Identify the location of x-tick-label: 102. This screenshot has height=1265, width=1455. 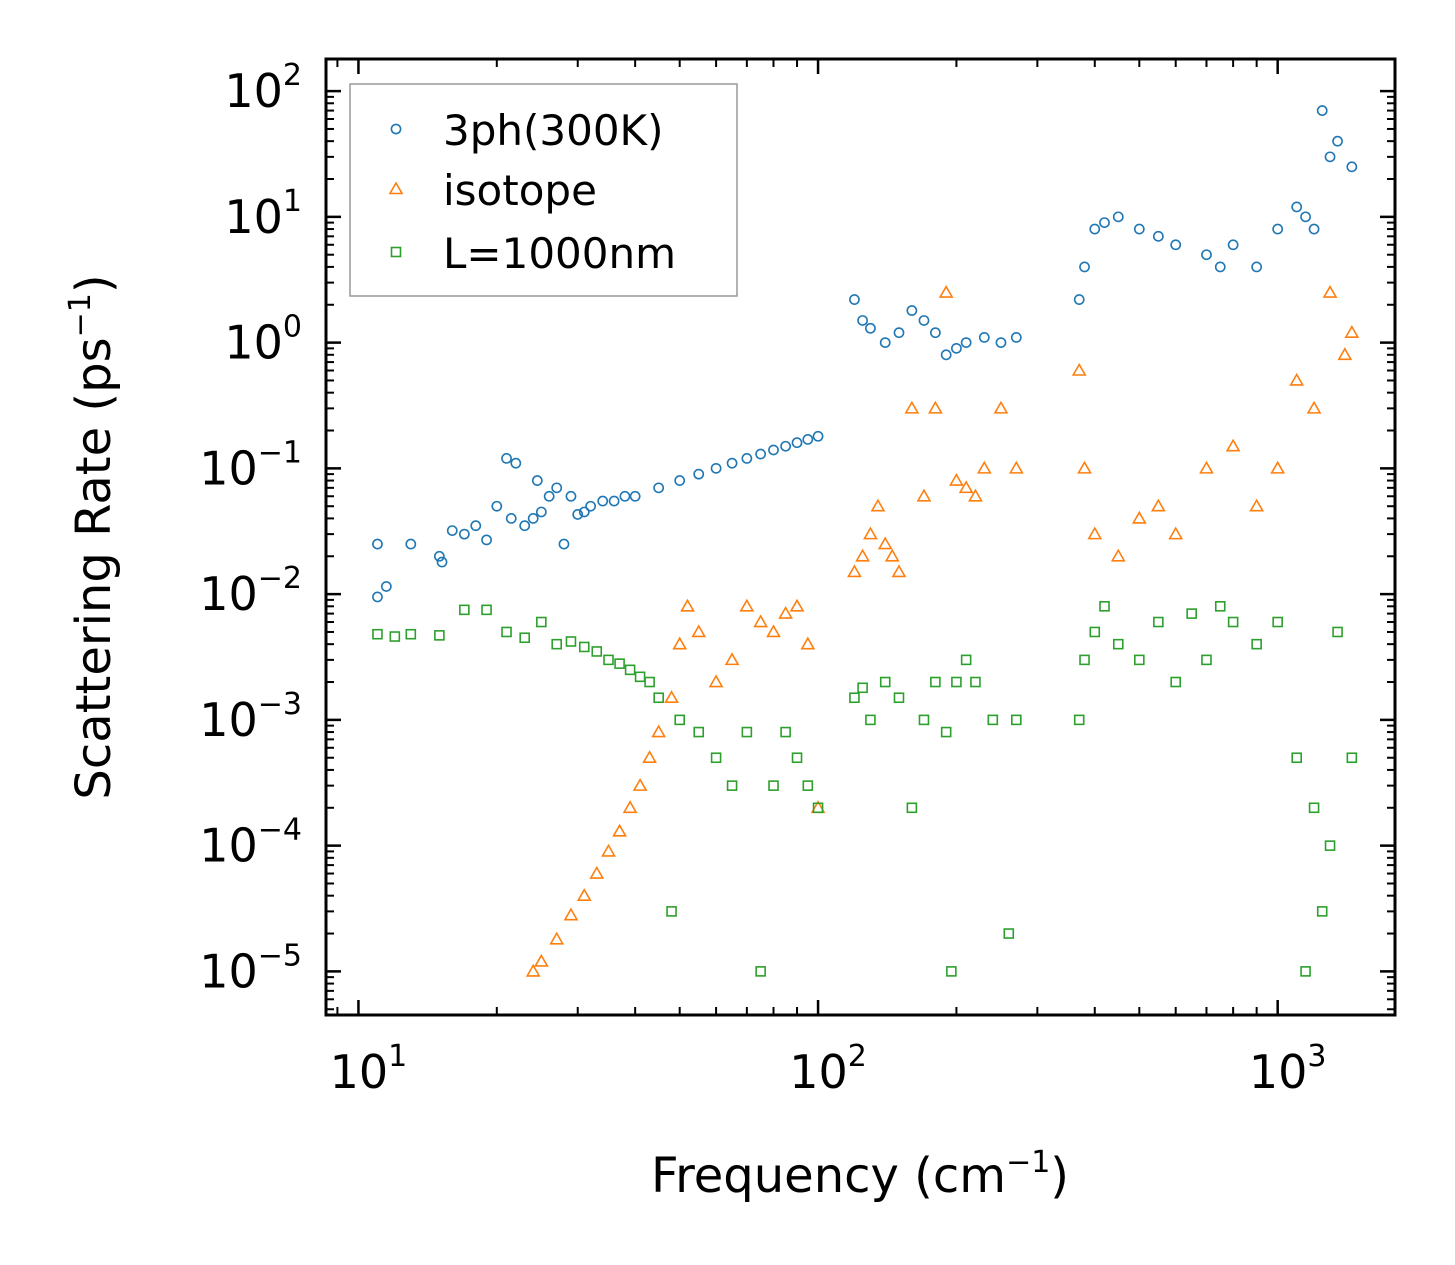
(828, 1069).